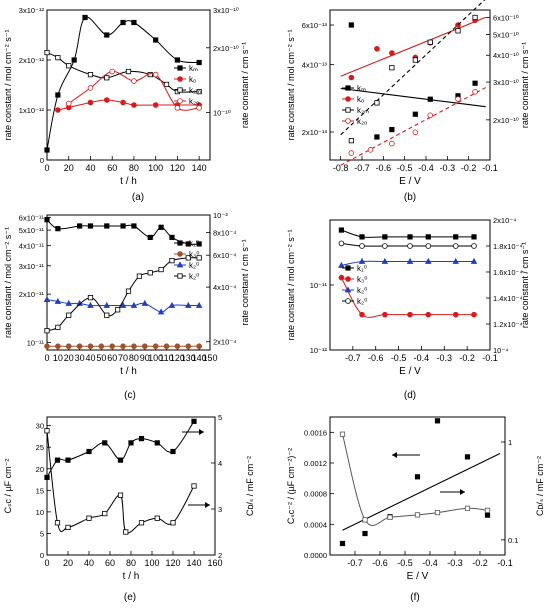 This screenshot has height=608, width=550. I want to click on x-tick-label: 30, so click(80, 358).